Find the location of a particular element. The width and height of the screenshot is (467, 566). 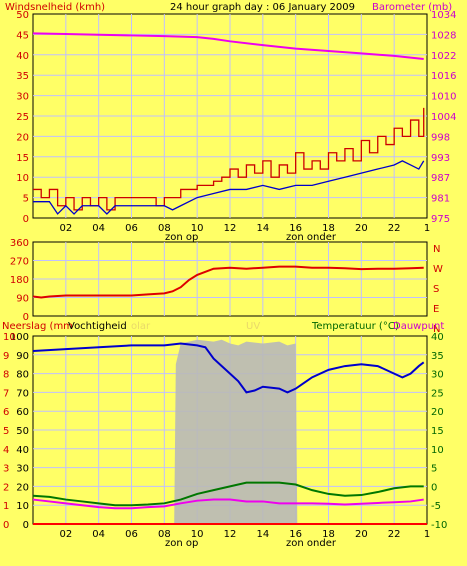

sunset-label-bottom: zon onder is located at coordinates (311, 543).